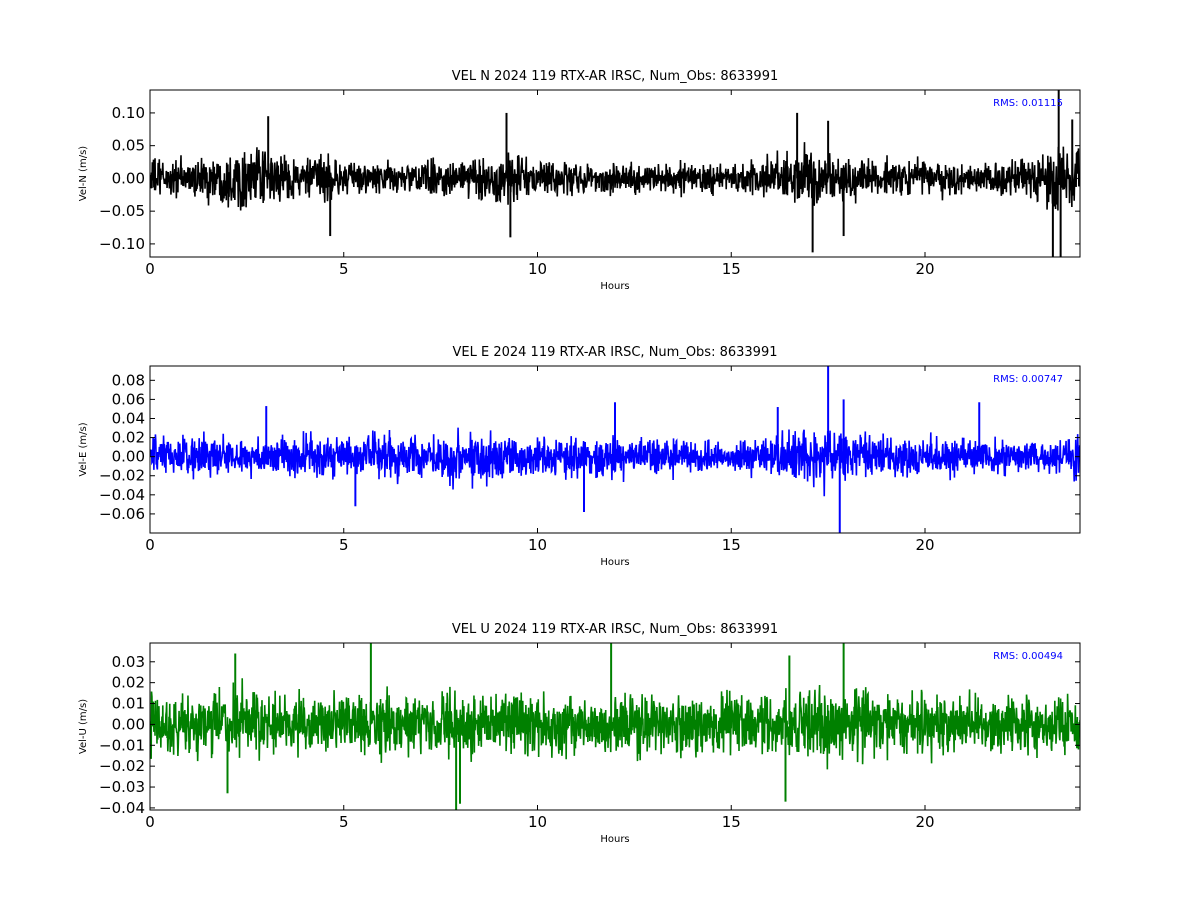 The image size is (1200, 904). What do you see at coordinates (128, 399) in the screenshot?
I see `y-tick-label: 0.06` at bounding box center [128, 399].